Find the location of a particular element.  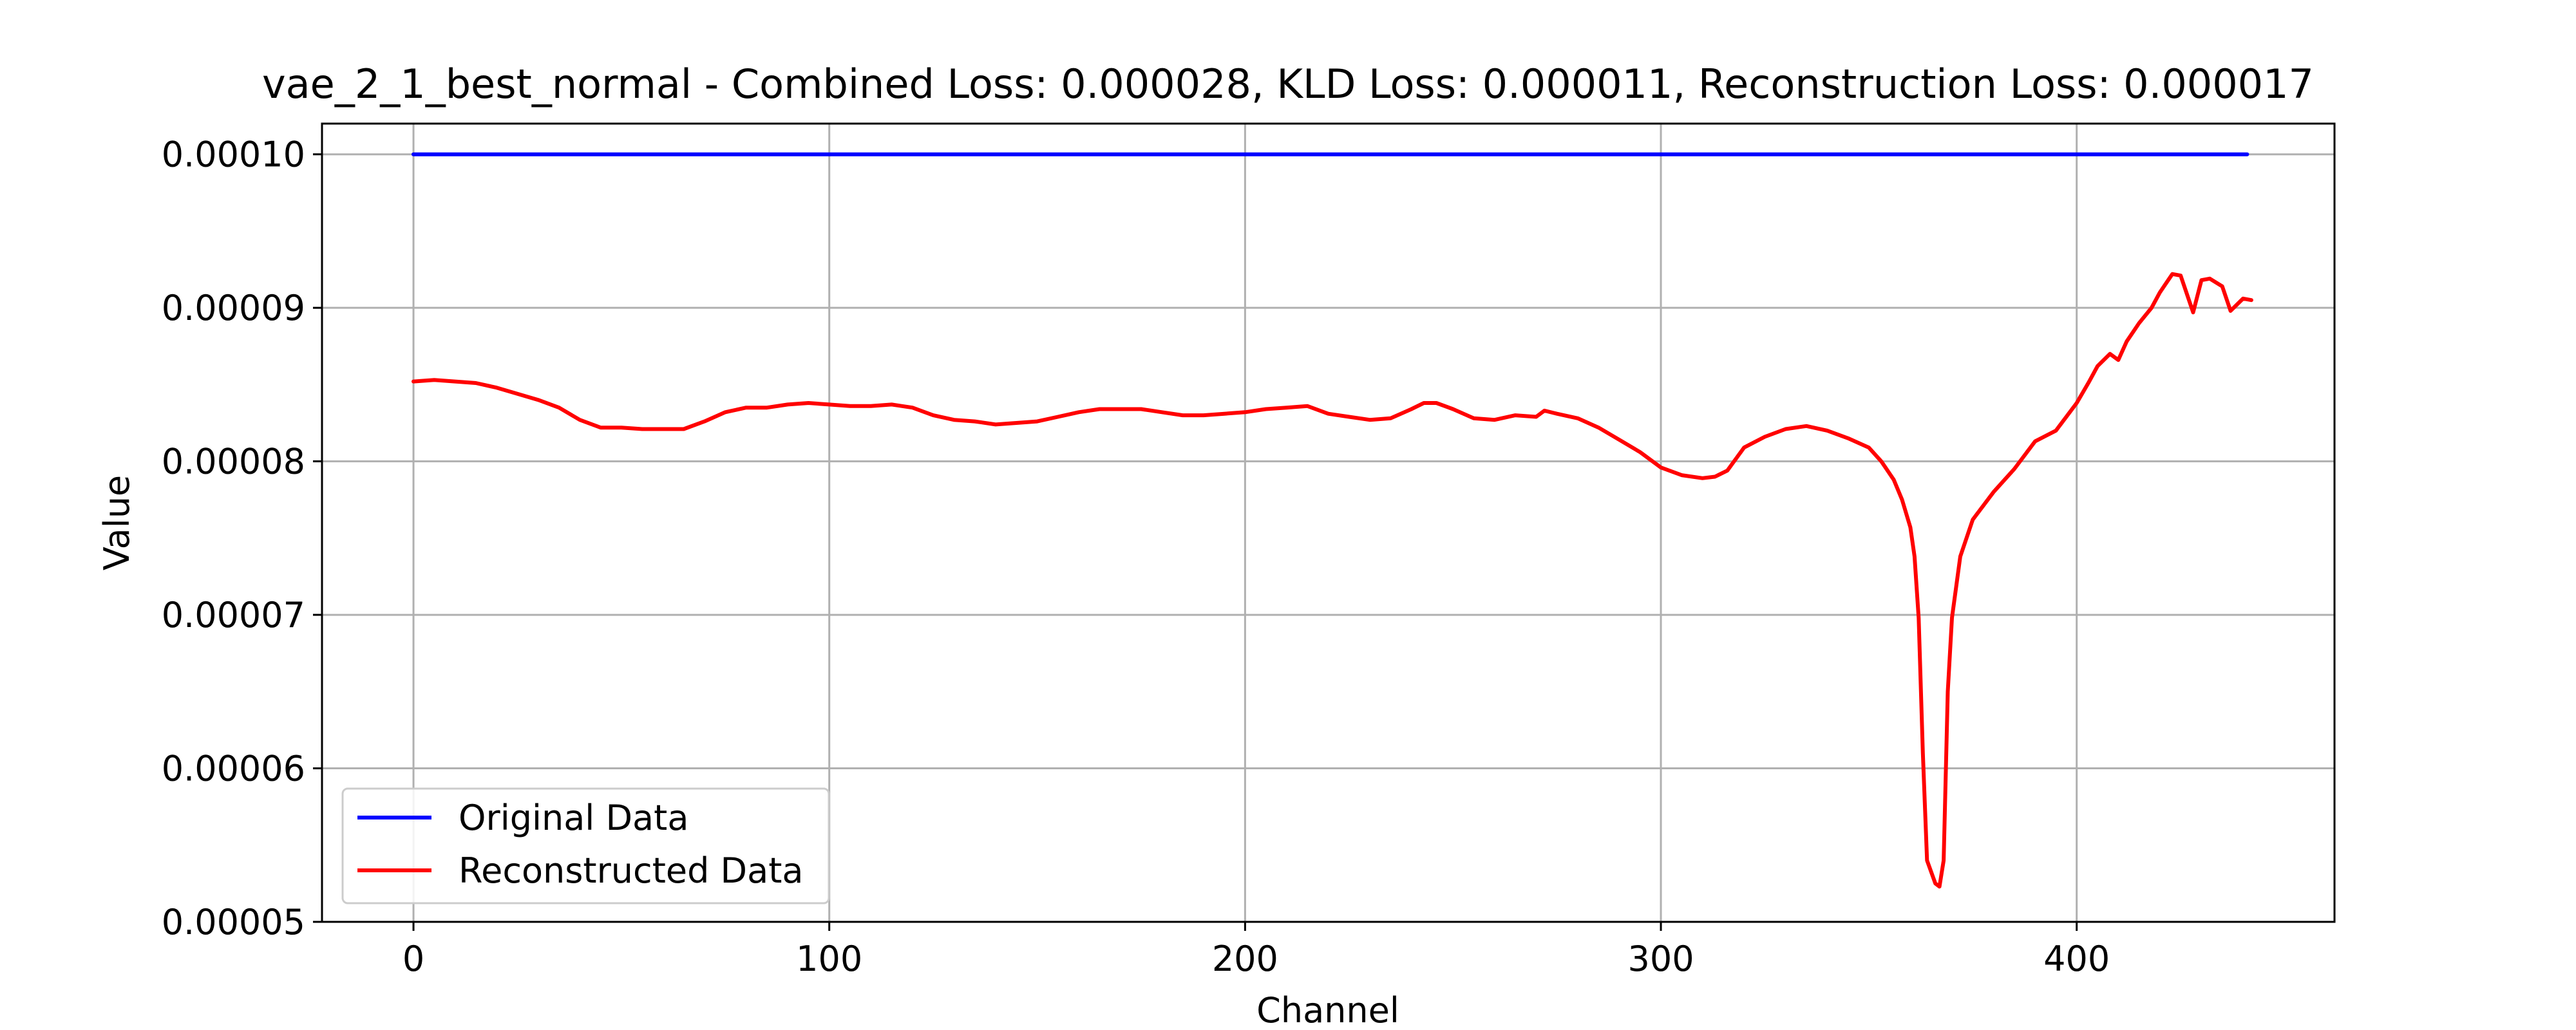

y-tick-label: 0.00009 is located at coordinates (233, 308).